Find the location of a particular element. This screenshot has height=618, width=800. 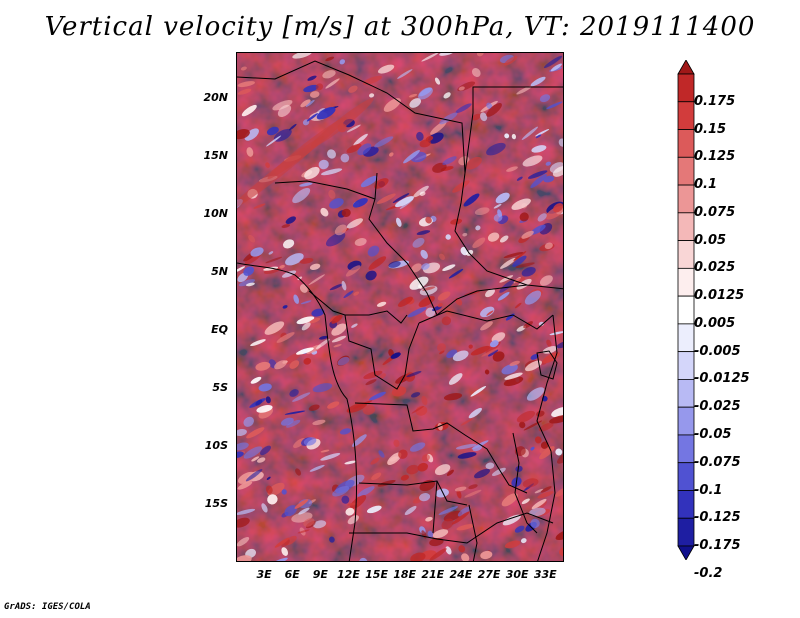

colorbar-label: 0.075 is located at coordinates (715, 212).